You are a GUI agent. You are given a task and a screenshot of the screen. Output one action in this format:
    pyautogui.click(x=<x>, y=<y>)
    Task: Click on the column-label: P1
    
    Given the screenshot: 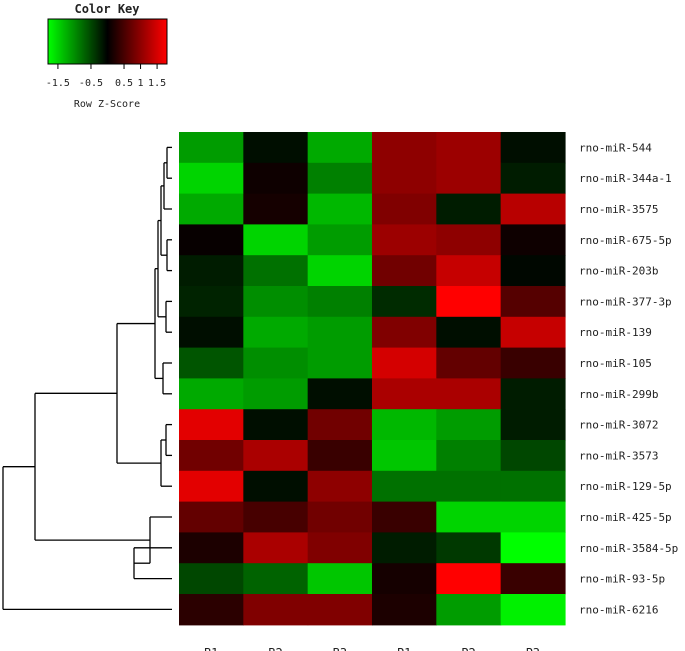 What is the action you would take?
    pyautogui.click(x=404, y=648)
    